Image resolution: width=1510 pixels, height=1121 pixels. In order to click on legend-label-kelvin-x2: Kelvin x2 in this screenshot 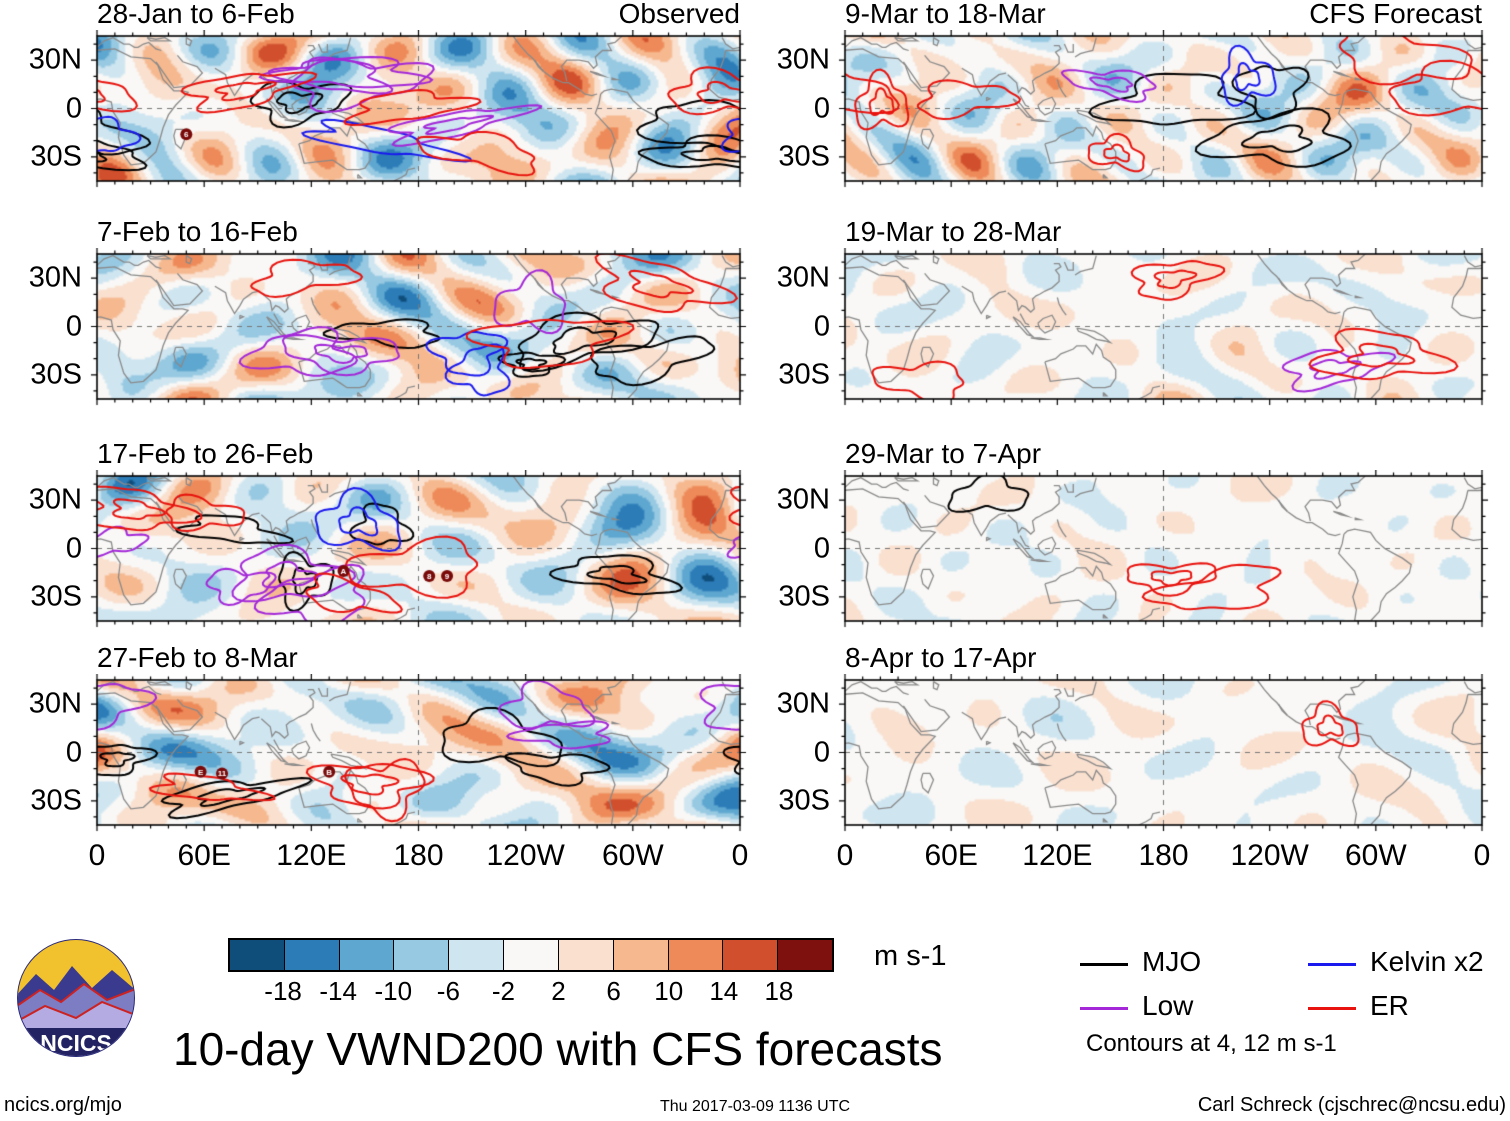, I will do `click(1427, 961)`.